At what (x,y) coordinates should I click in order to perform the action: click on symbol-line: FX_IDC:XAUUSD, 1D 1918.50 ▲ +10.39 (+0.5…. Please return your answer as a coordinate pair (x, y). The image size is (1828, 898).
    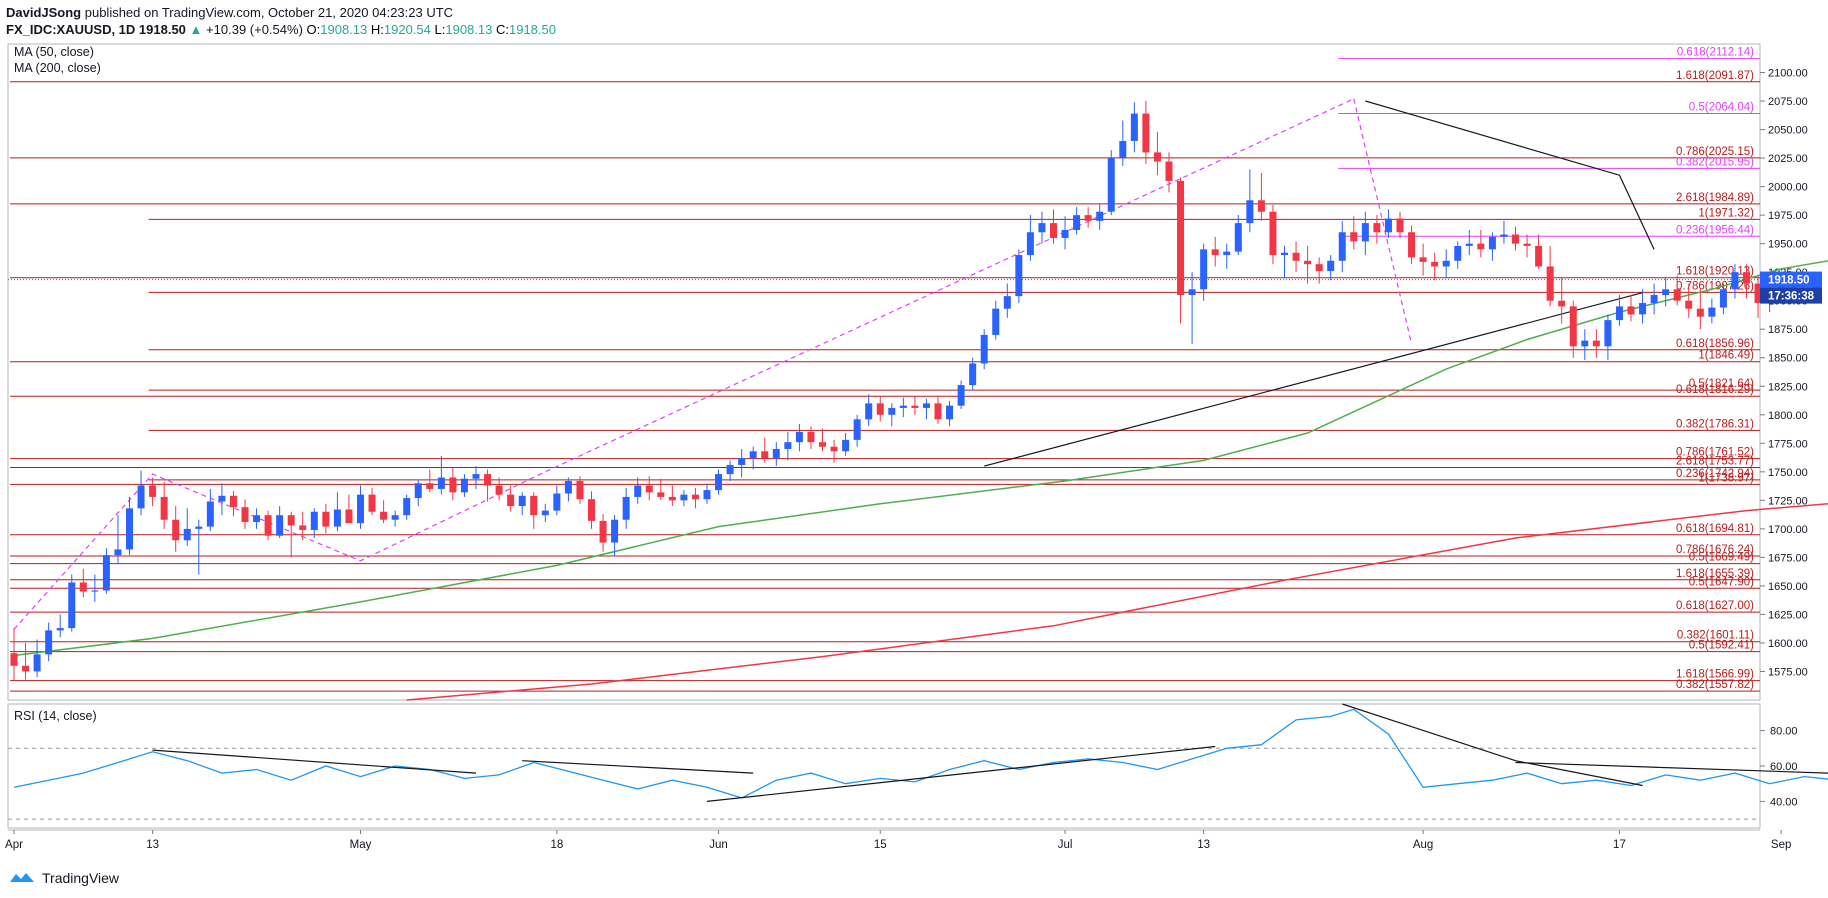
    Looking at the image, I should click on (281, 29).